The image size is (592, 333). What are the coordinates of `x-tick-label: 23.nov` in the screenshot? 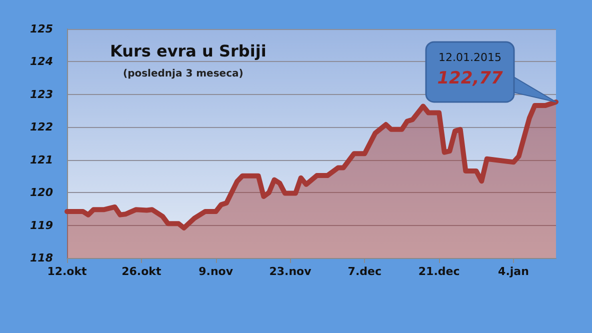 It's located at (290, 271).